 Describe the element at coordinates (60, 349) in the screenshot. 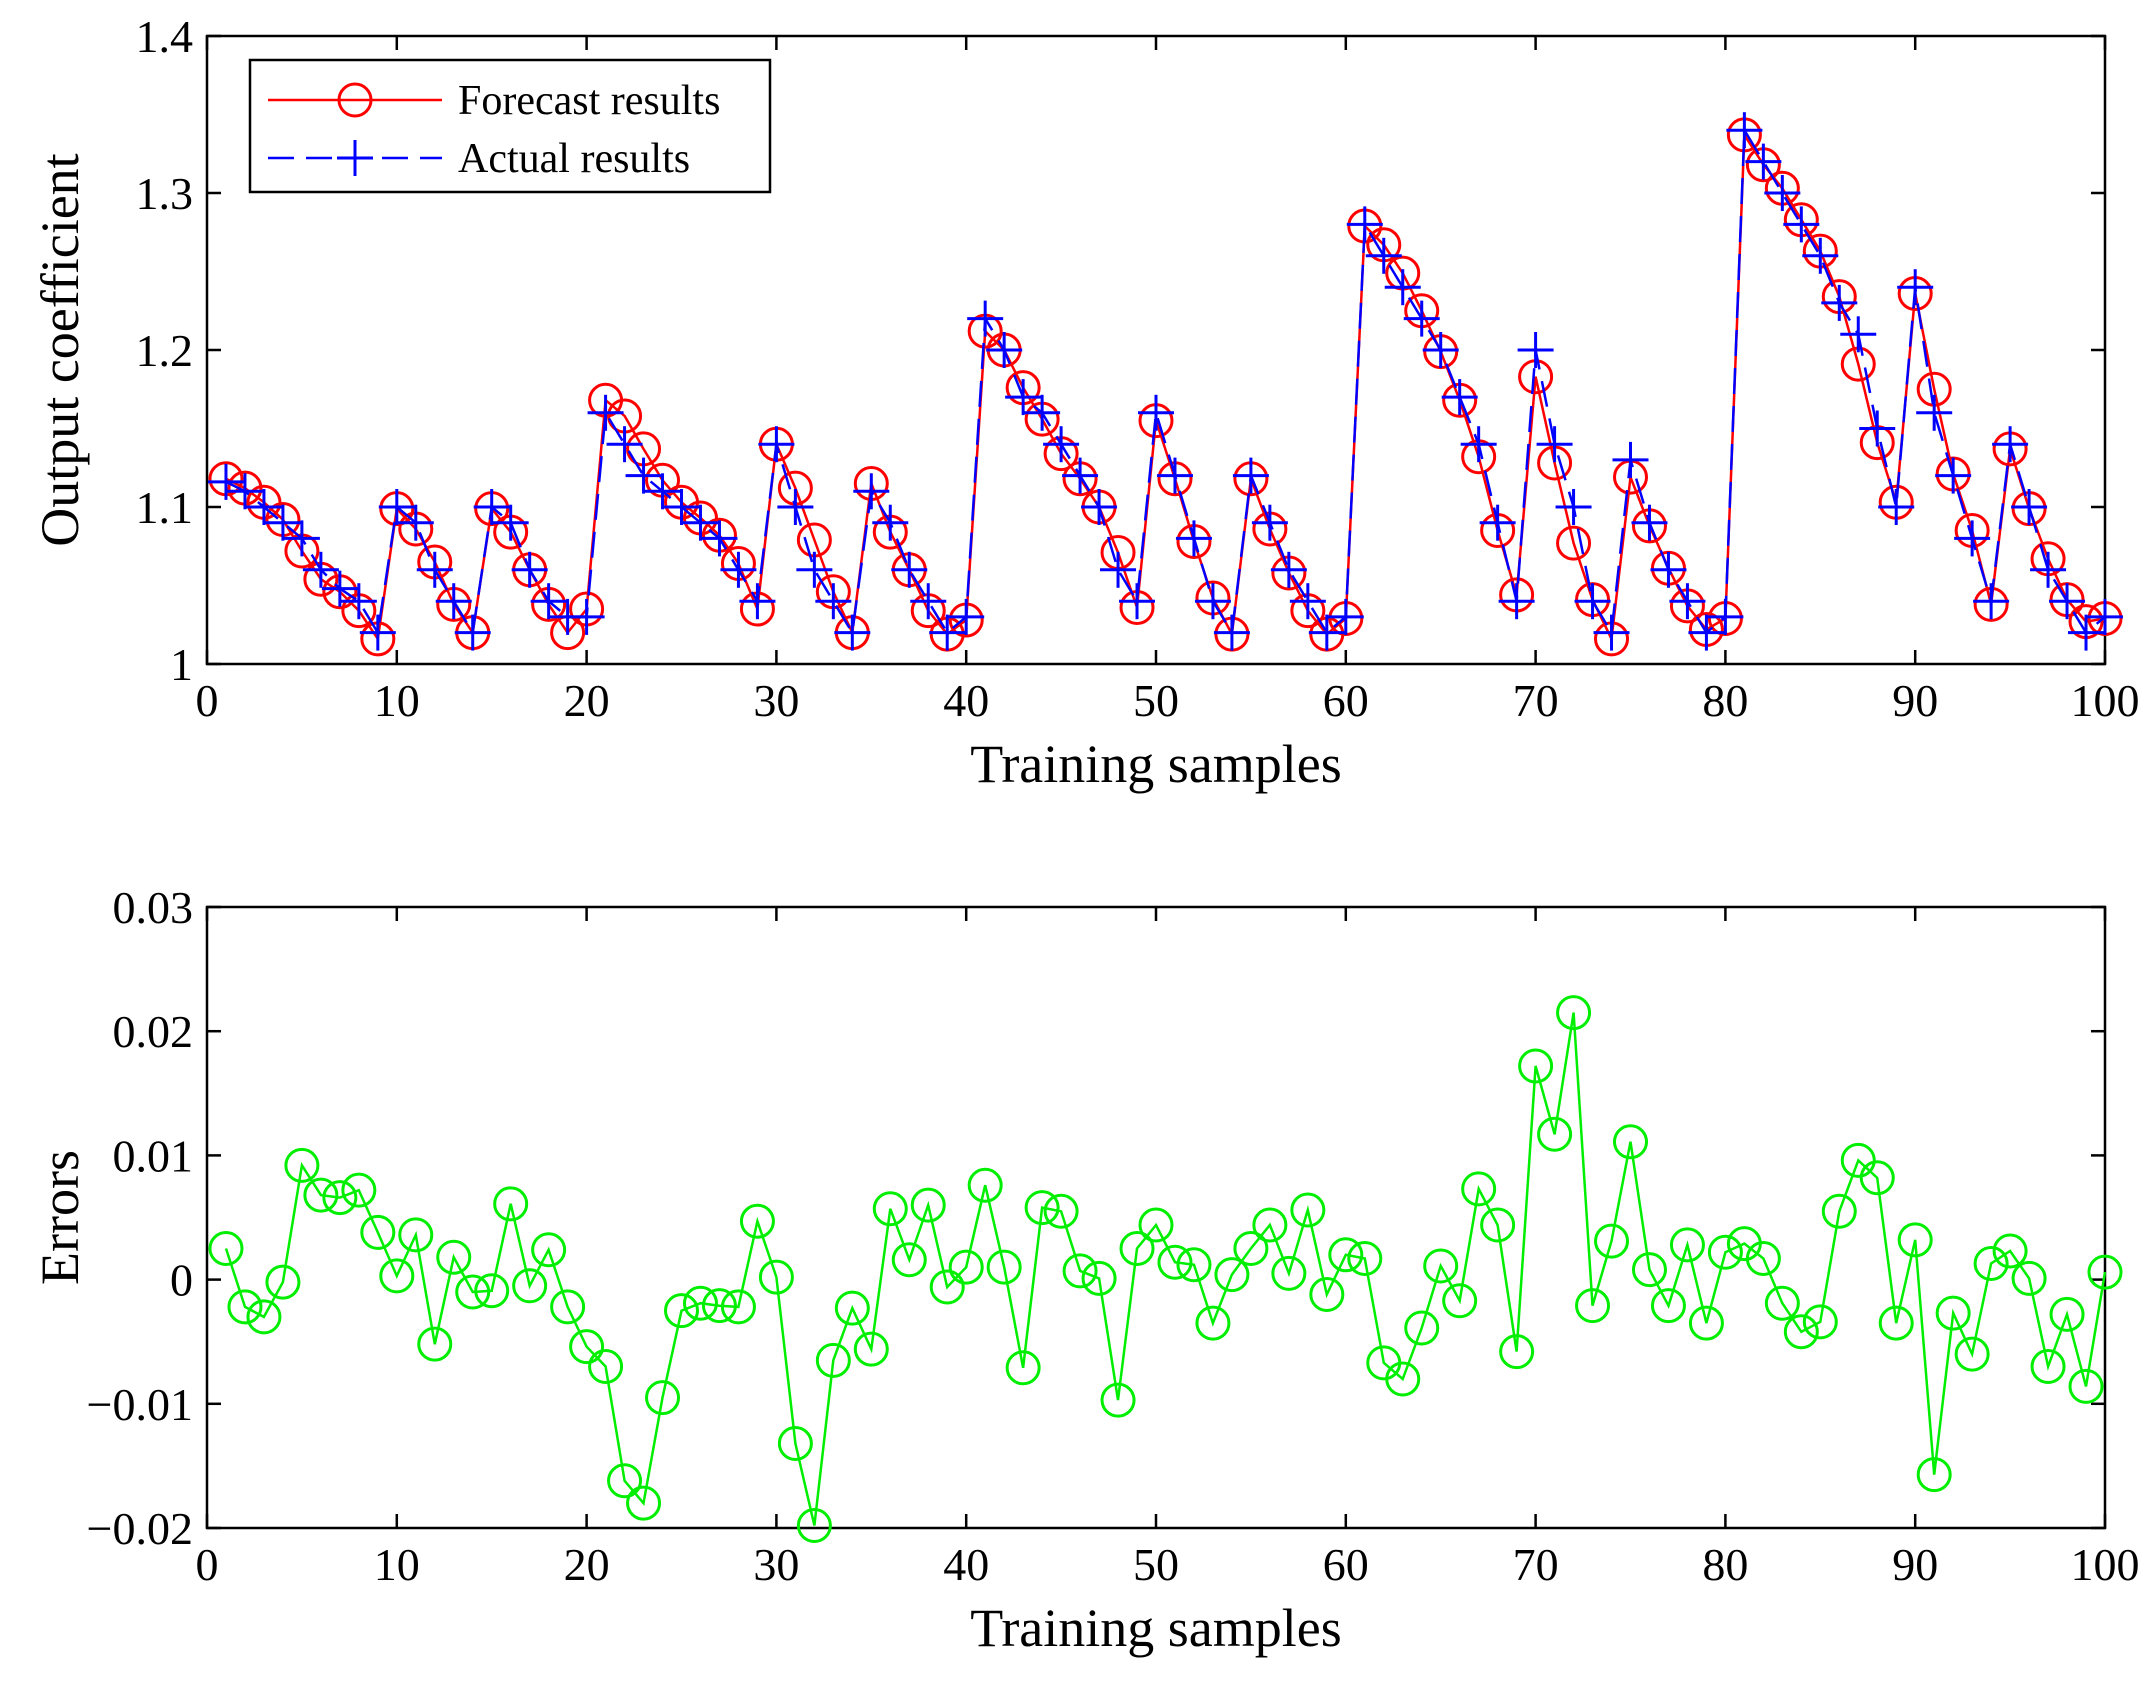

I see `y-axis-label: Output coefficient` at that location.